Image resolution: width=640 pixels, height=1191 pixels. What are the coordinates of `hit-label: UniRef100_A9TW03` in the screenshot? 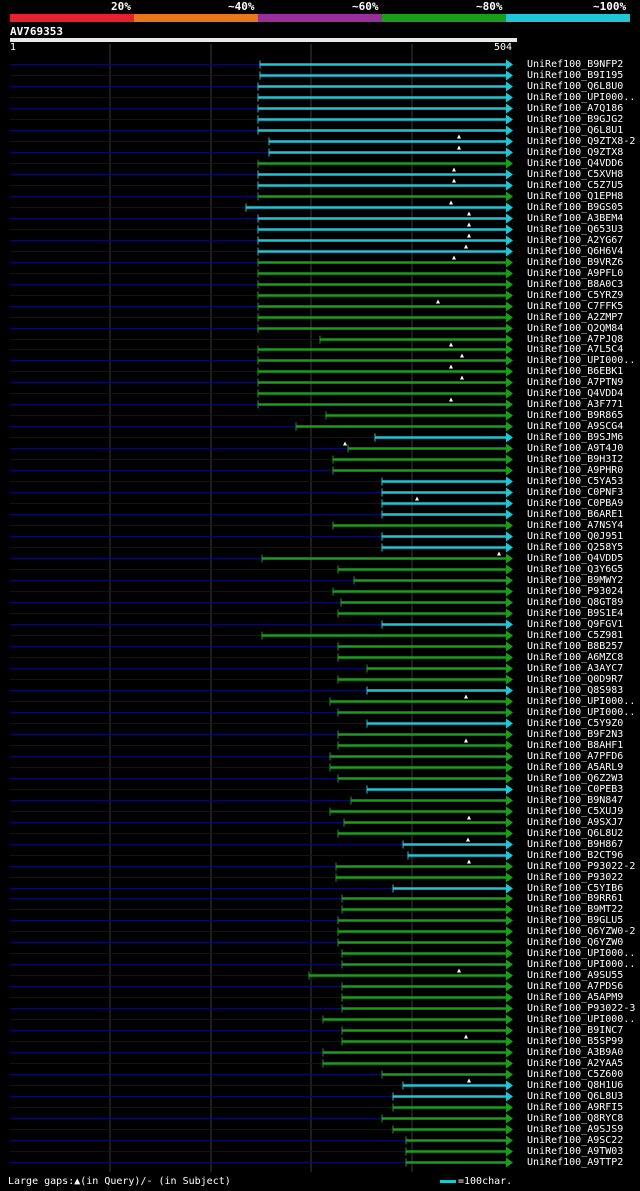 It's located at (575, 1151).